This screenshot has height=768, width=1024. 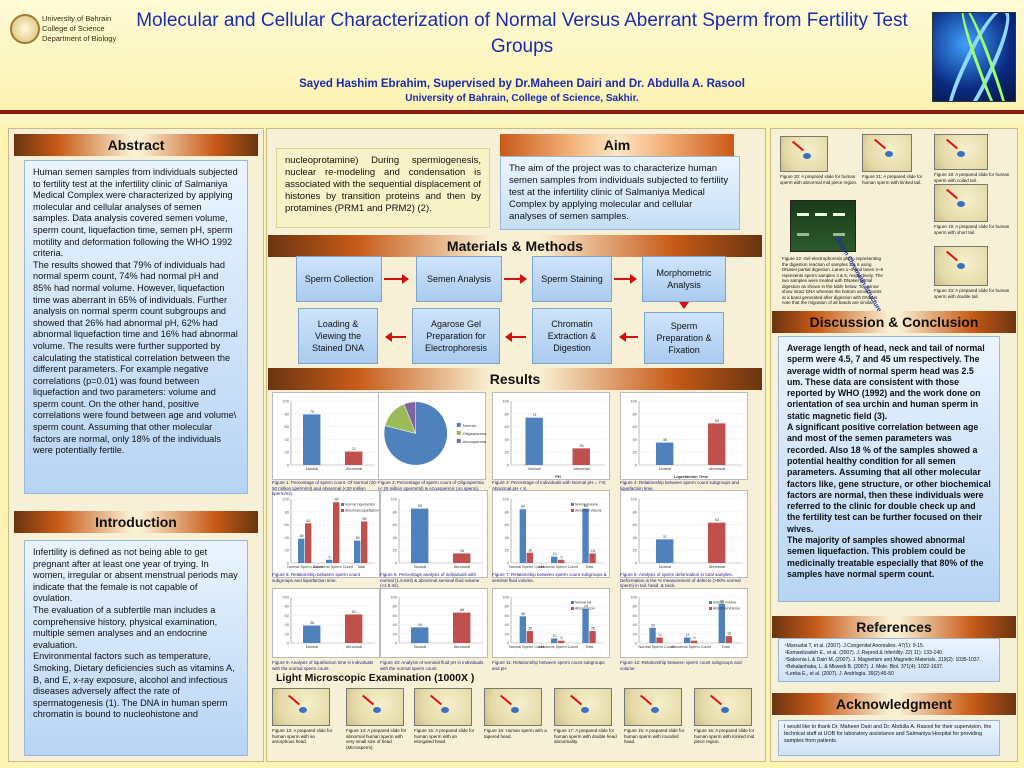 What do you see at coordinates (527, 647) in the screenshot?
I see `x-tick-label: Normal Sperm Count` at bounding box center [527, 647].